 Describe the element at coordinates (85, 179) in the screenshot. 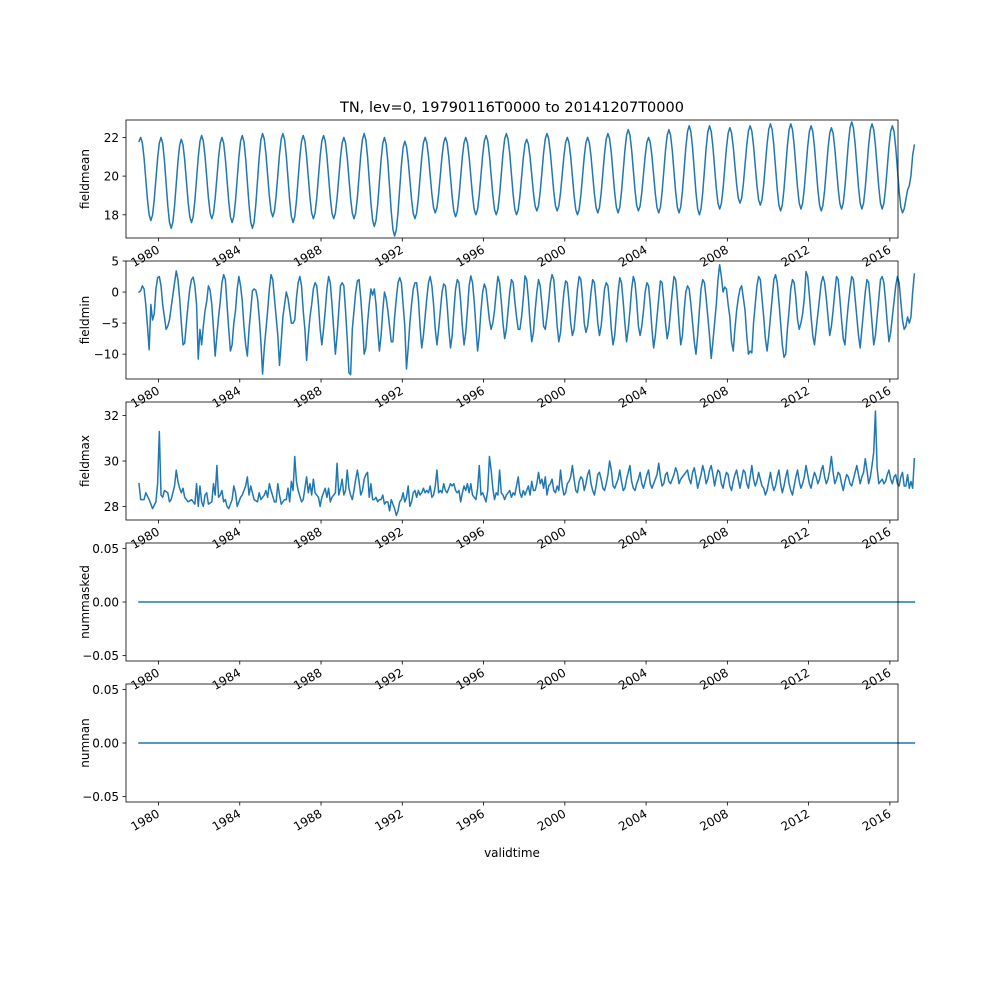

I see `y-axis-label-fieldmean: fieldmean` at that location.